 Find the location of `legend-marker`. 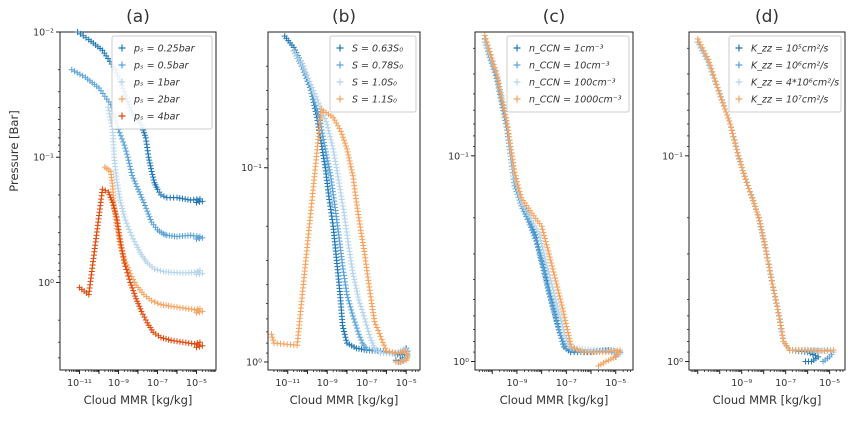

legend-marker is located at coordinates (122, 99).